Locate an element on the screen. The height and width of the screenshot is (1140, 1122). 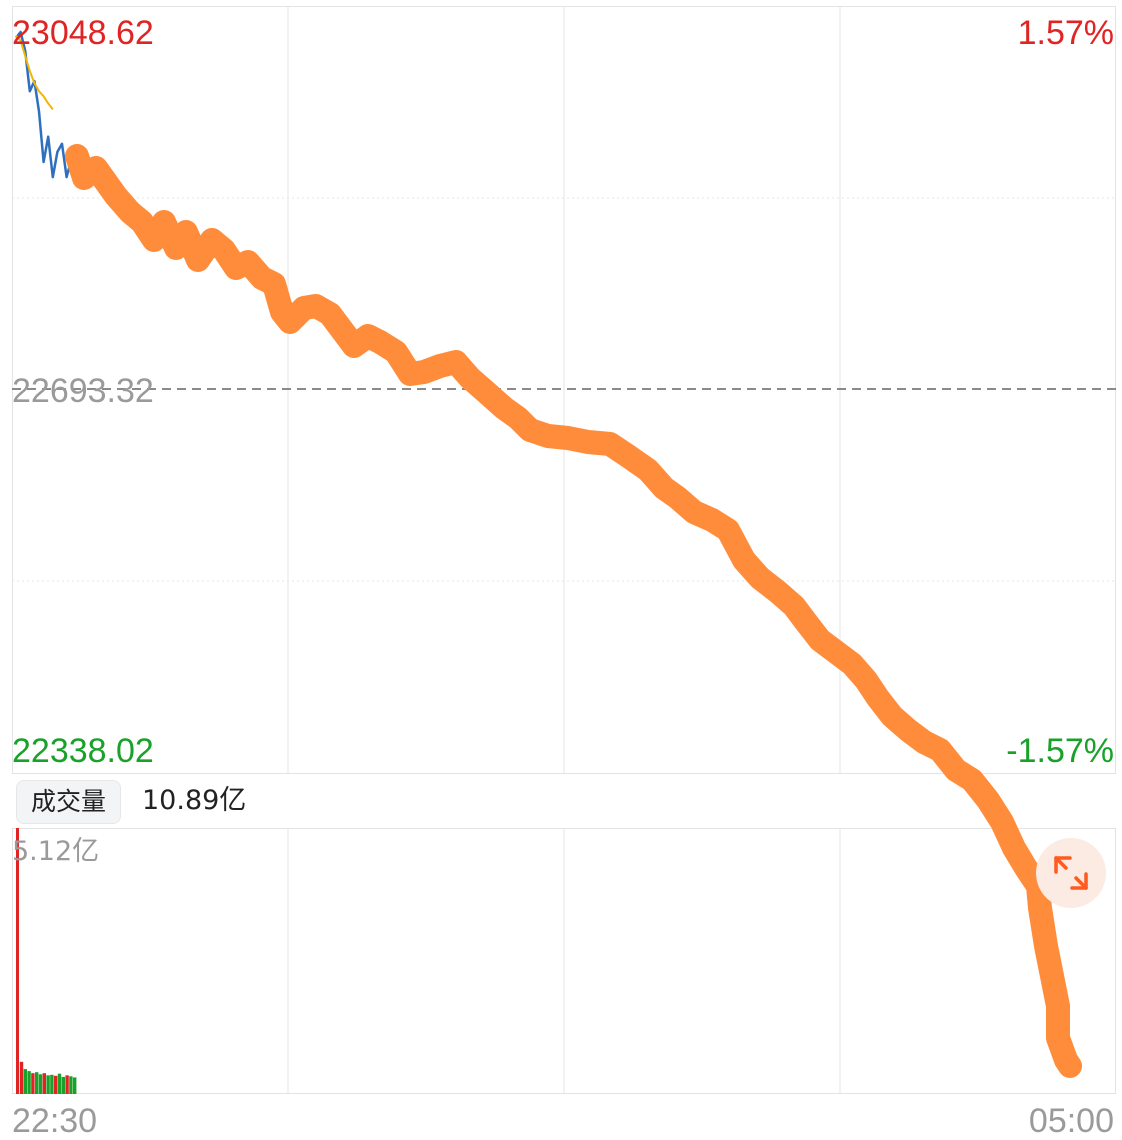
fullscreen-button is located at coordinates (1071, 873).